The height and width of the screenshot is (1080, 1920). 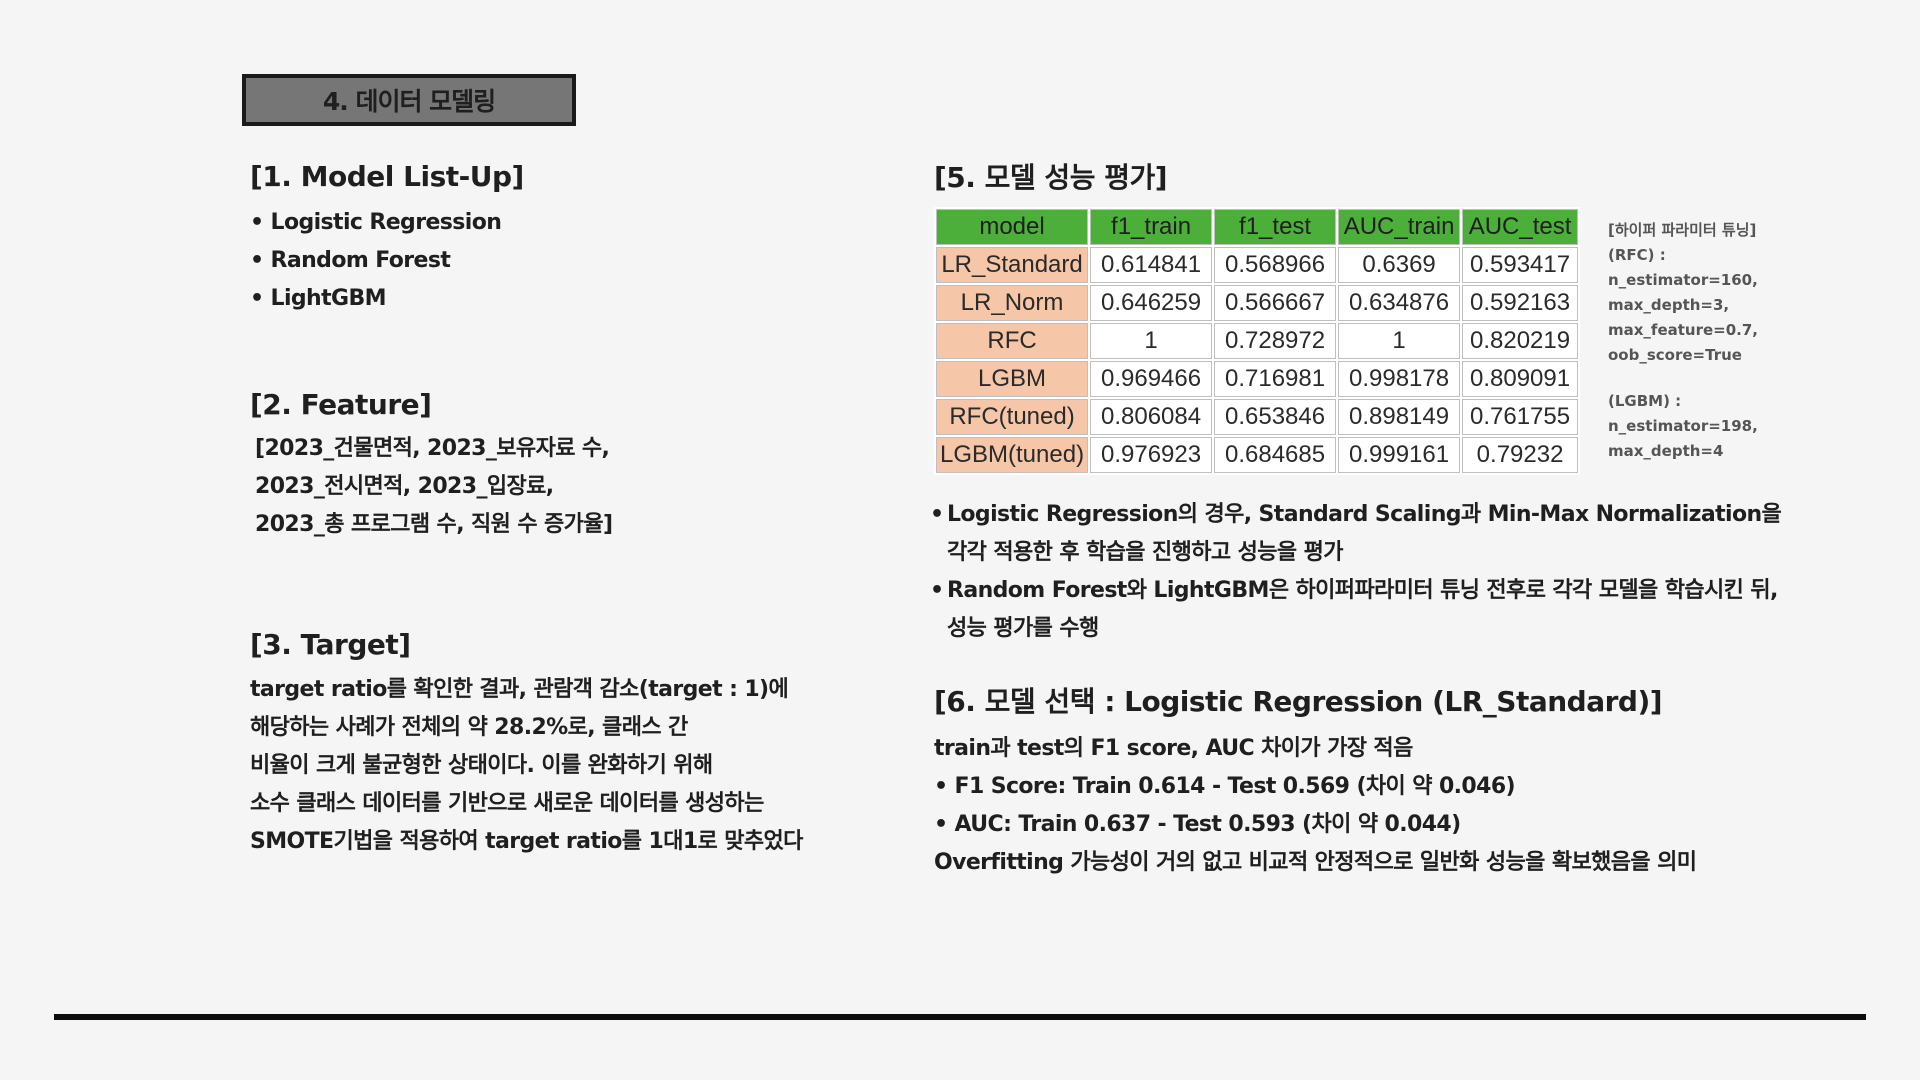 I want to click on table-cell: 0.79232, so click(x=1520, y=455).